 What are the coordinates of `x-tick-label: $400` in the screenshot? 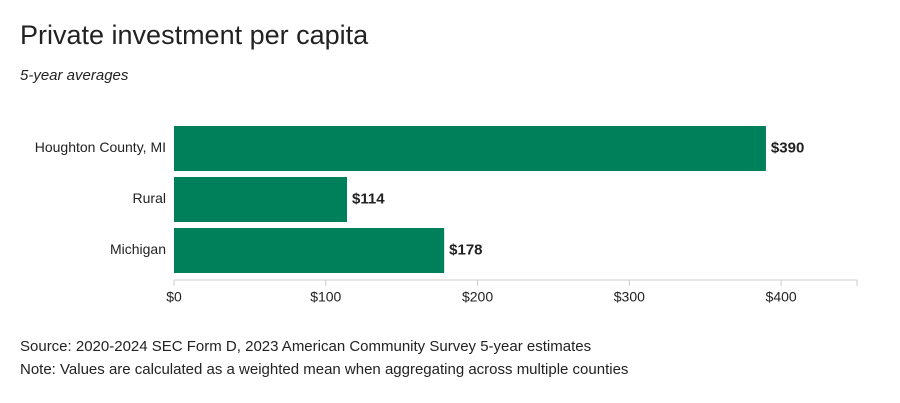 It's located at (781, 297).